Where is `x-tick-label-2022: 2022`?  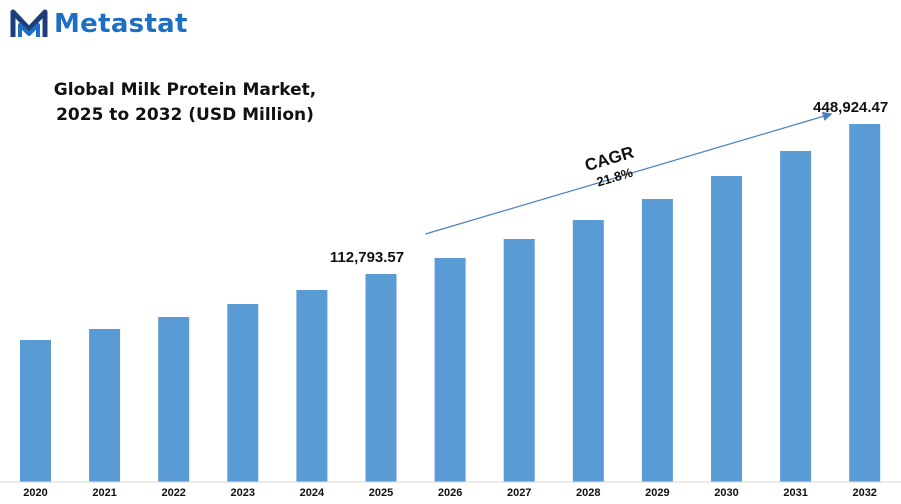 x-tick-label-2022: 2022 is located at coordinates (173, 493).